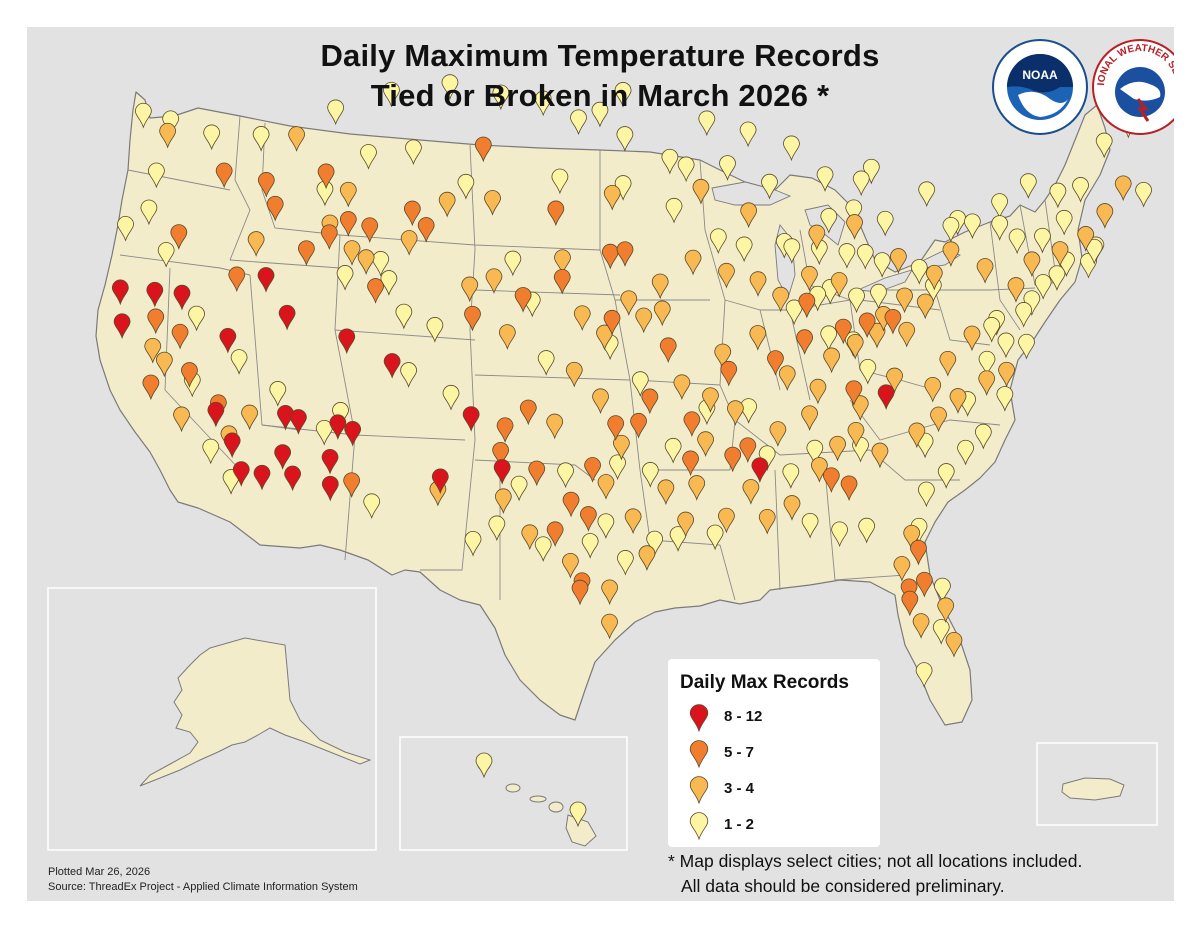  I want to click on map-title-line2: Tied or Broken in March 2026 *, so click(600, 95).